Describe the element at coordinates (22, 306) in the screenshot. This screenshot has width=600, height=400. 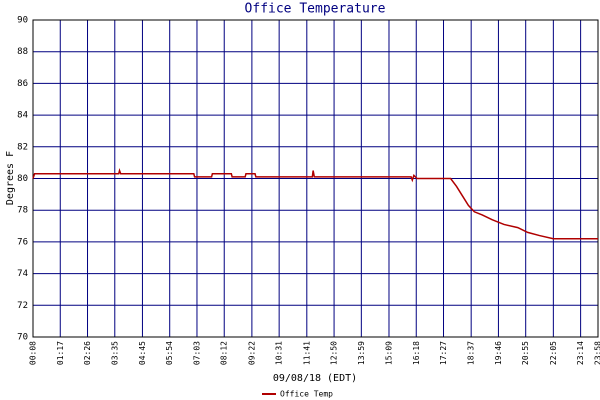
I see `y-tick-label: 72` at that location.